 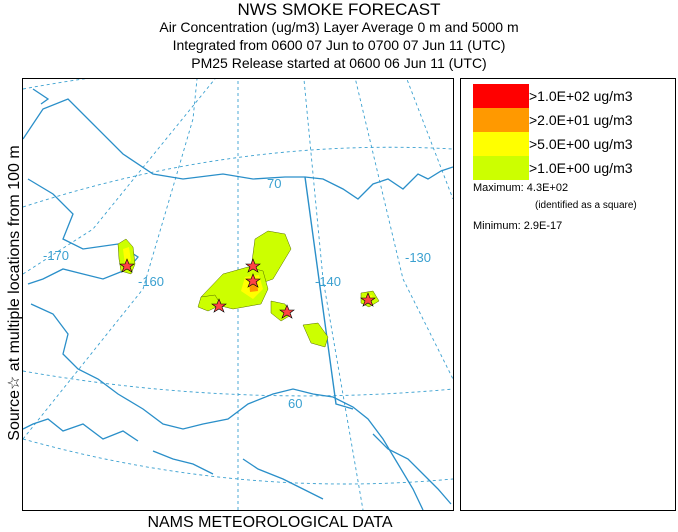 What do you see at coordinates (56, 255) in the screenshot?
I see `lon-label-170: -170` at bounding box center [56, 255].